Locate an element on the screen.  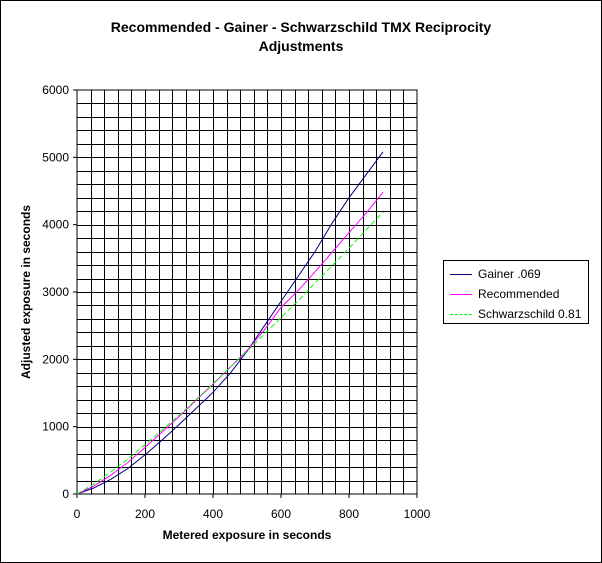
y-axis-label: Adjusted exposure in seconds is located at coordinates (26, 292).